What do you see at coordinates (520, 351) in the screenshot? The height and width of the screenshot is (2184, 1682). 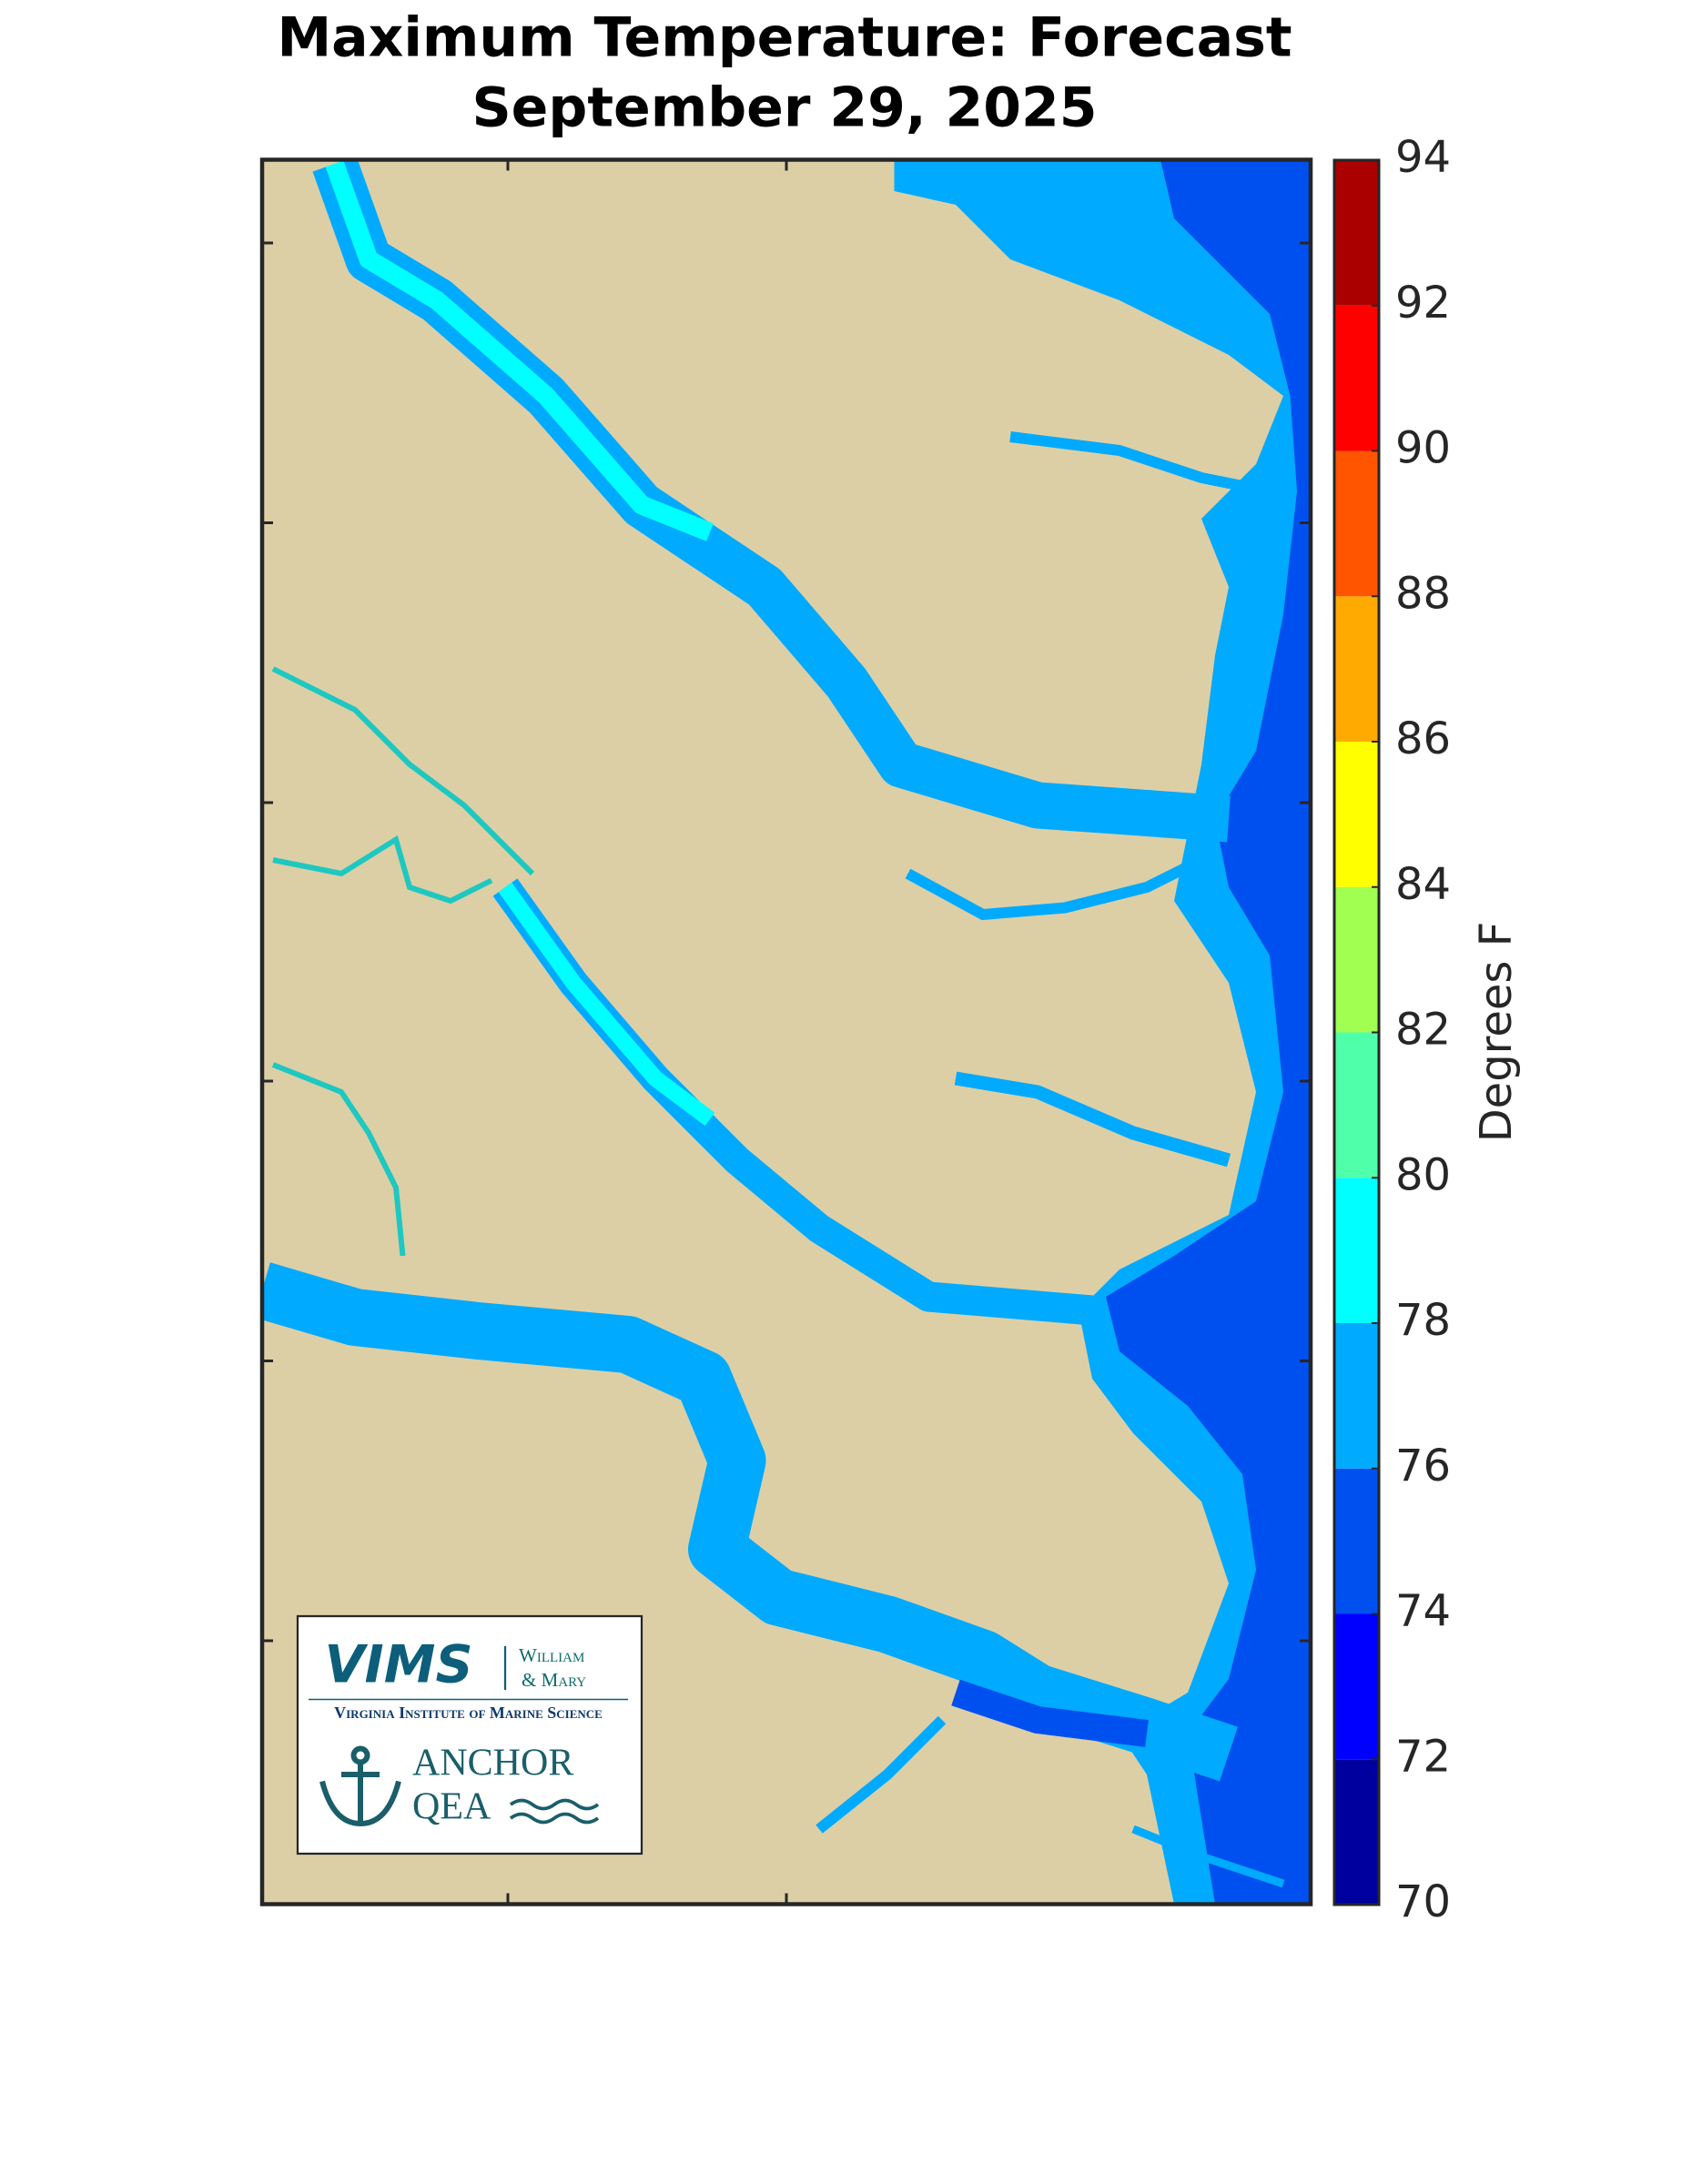 I see `rappahannock-upper` at bounding box center [520, 351].